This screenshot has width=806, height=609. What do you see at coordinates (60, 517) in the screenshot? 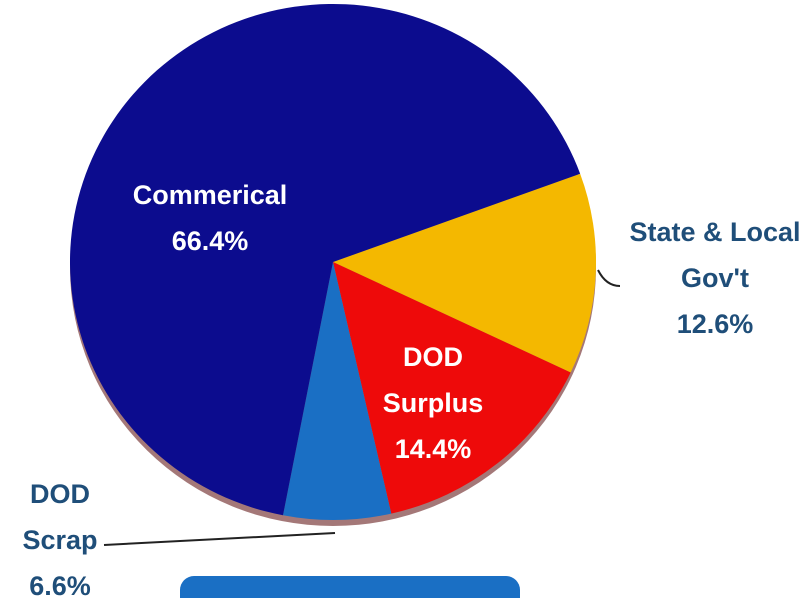
I see `category-label: DOD Scrap` at bounding box center [60, 517].